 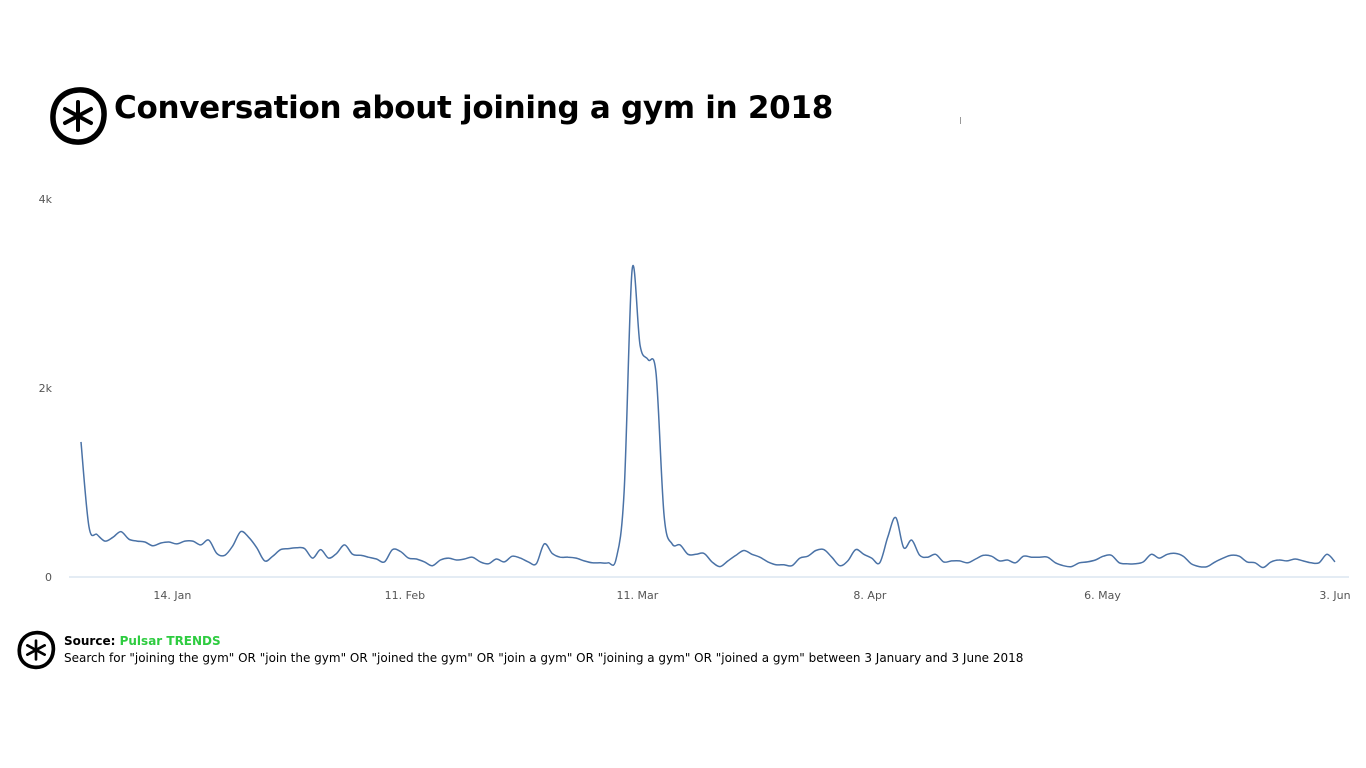 What do you see at coordinates (960, 120) in the screenshot?
I see `divider-mark` at bounding box center [960, 120].